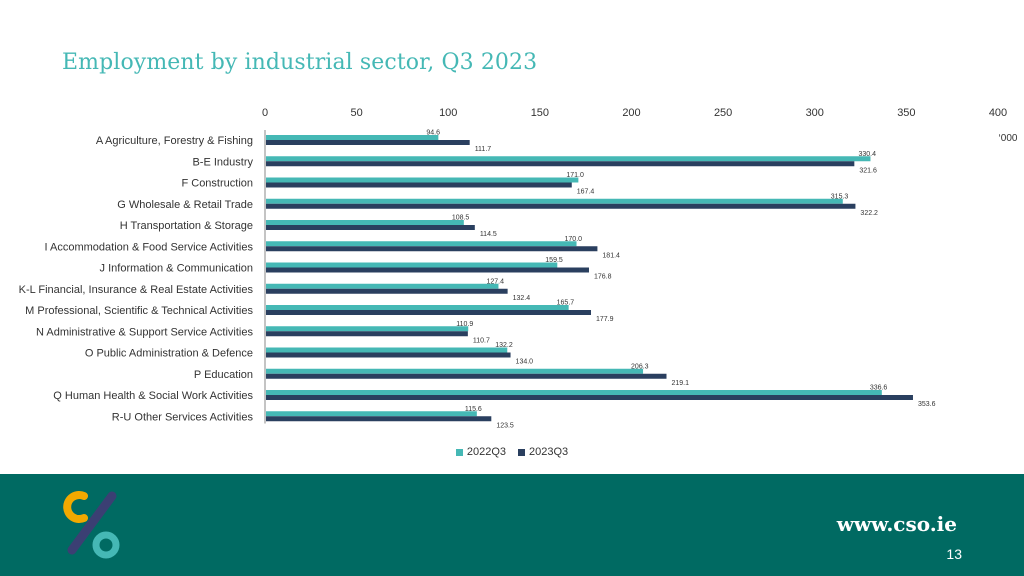 Image resolution: width=1024 pixels, height=576 pixels. What do you see at coordinates (575, 175) in the screenshot?
I see `data-label: 171.0` at bounding box center [575, 175].